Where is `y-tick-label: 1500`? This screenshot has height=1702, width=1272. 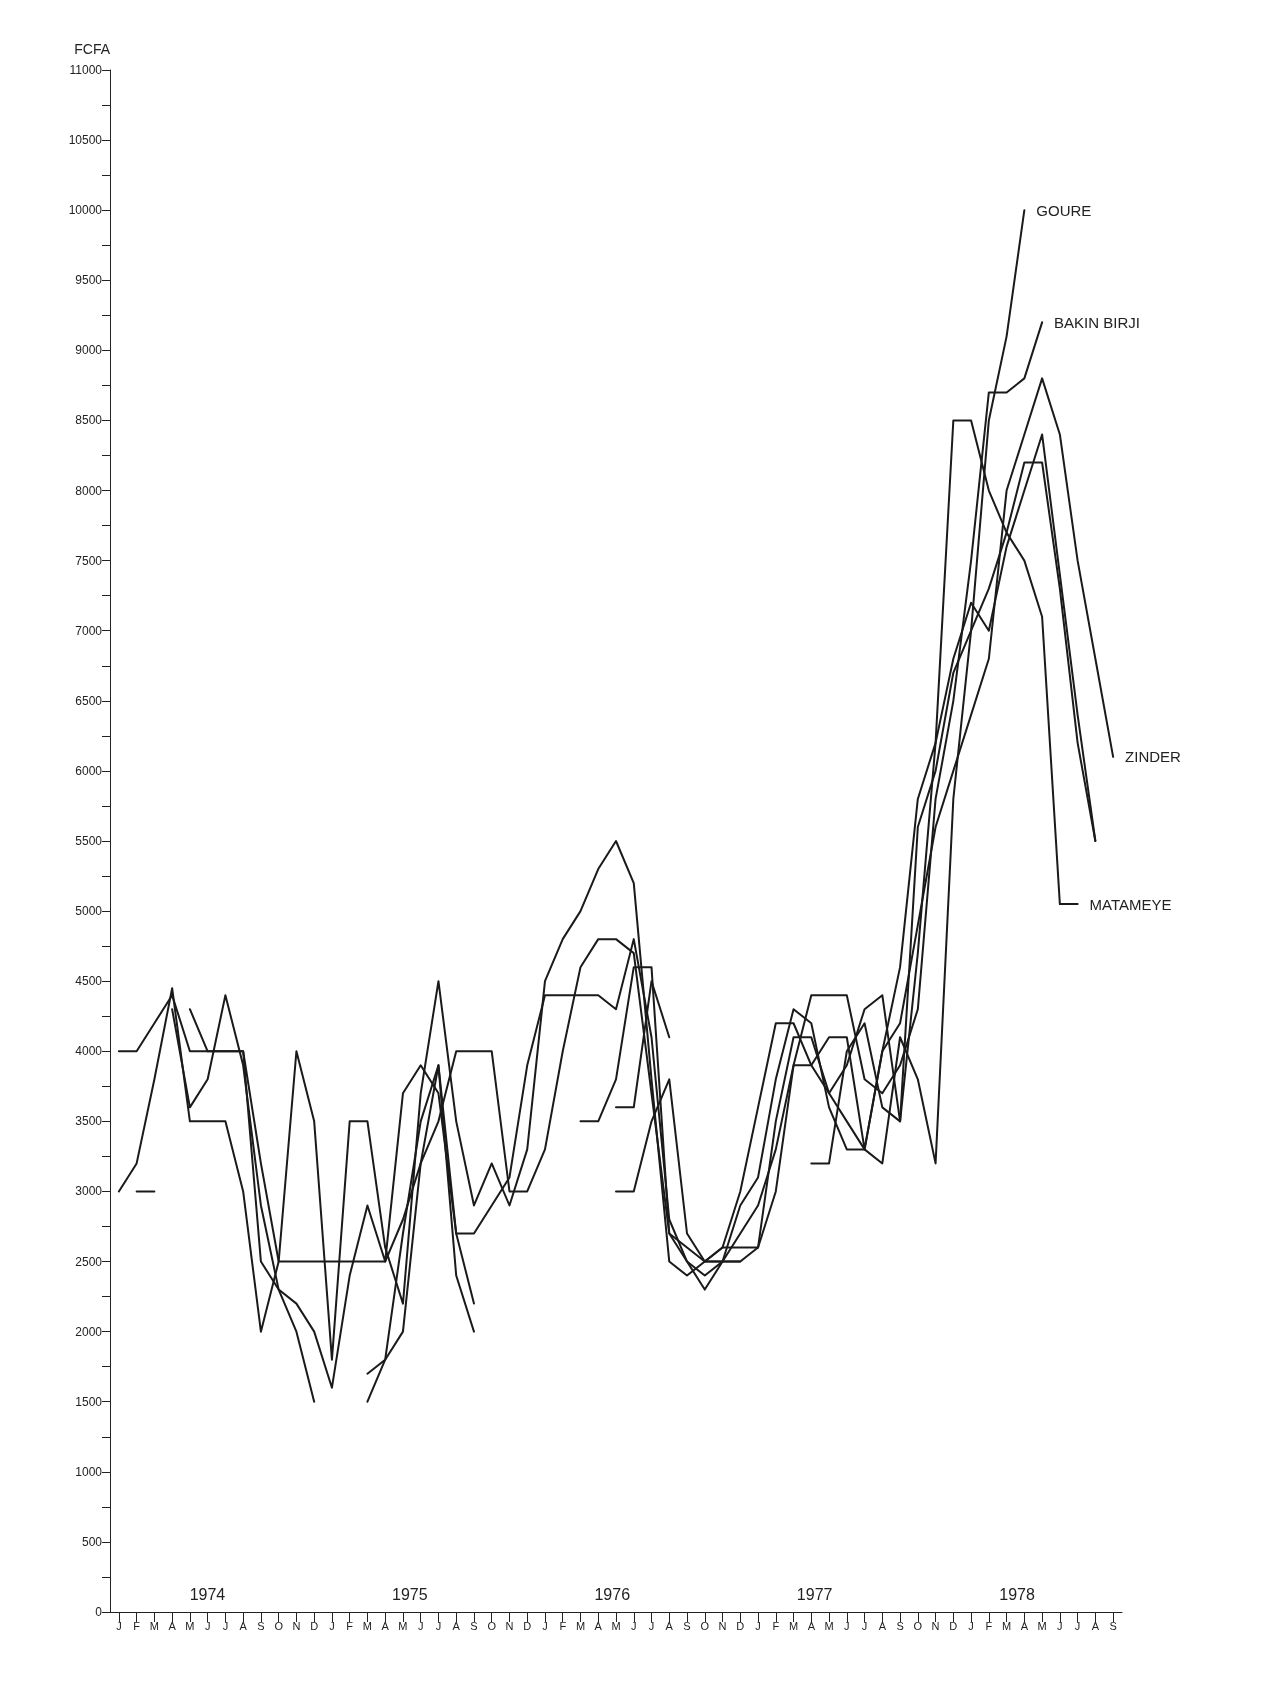 y-tick-label: 1500 is located at coordinates (89, 1401).